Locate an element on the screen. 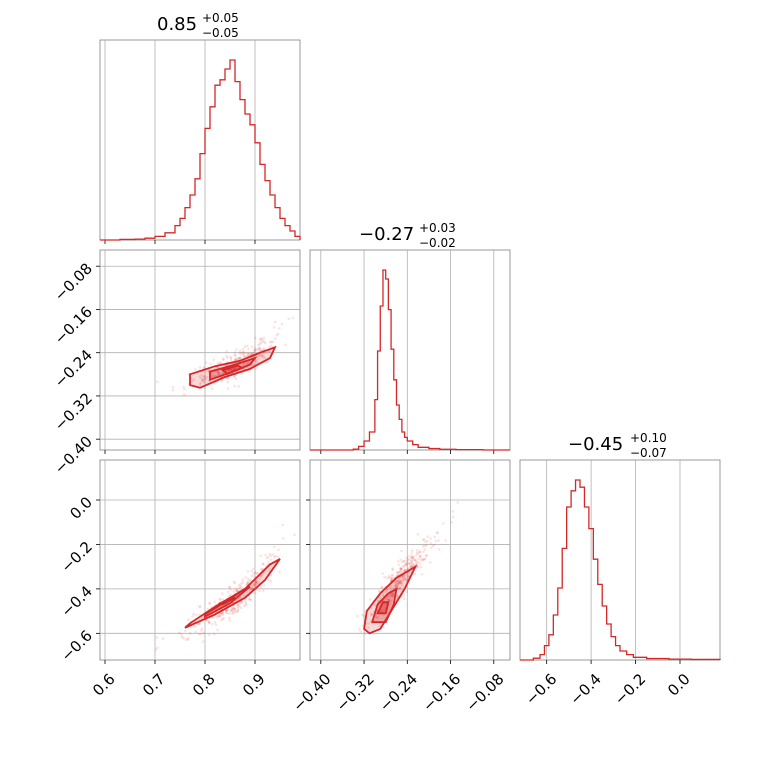  tick-label-x: −0.6 is located at coordinates (541, 689).